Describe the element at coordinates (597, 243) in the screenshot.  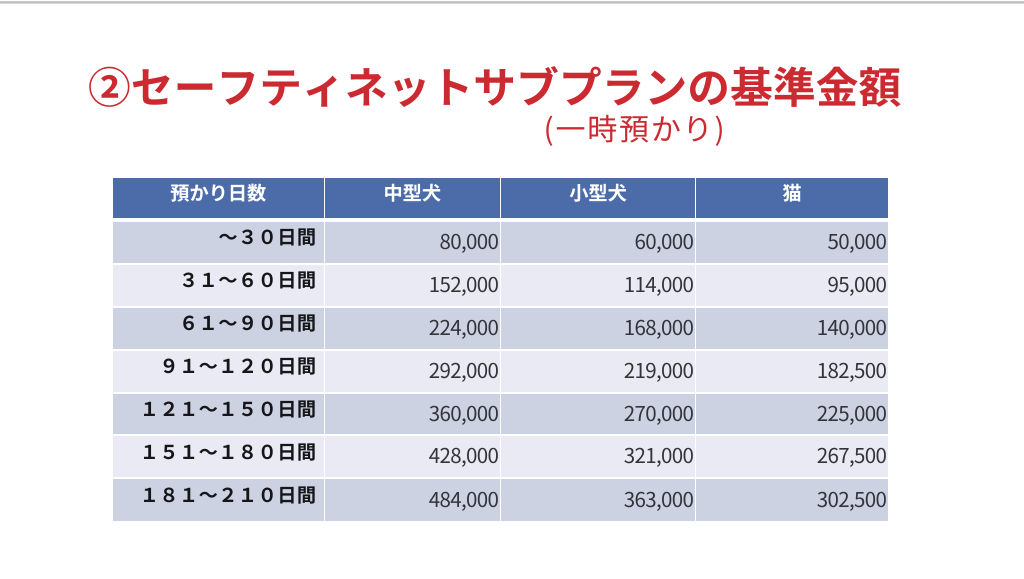
I see `price-cell: 60,000` at that location.